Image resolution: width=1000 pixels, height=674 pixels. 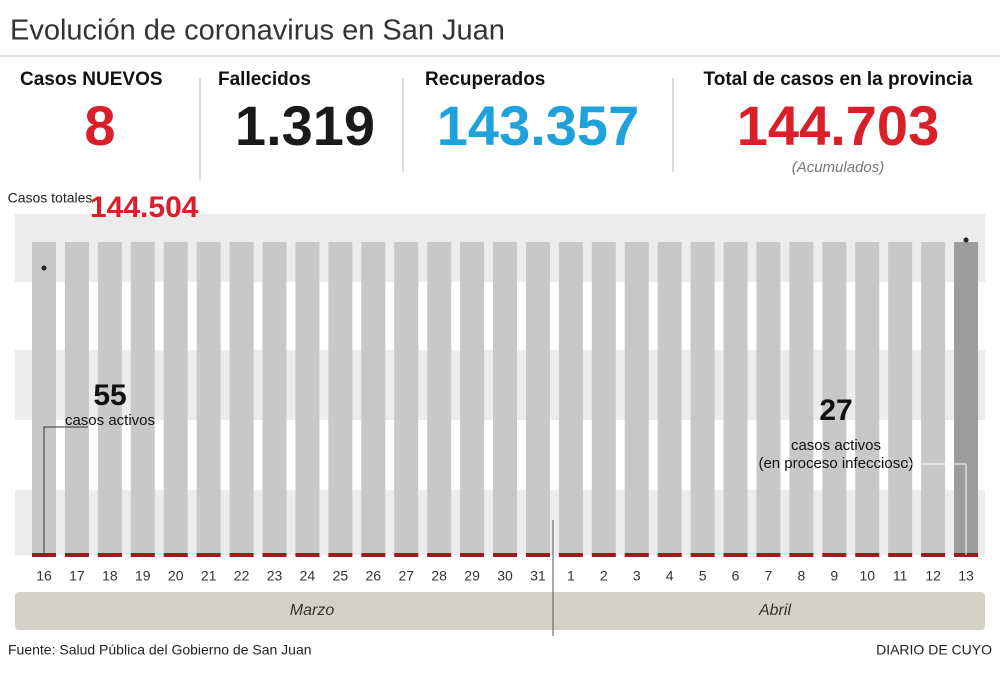 What do you see at coordinates (257, 31) in the screenshot?
I see `title: Evolución de coronavirus en San Juan` at bounding box center [257, 31].